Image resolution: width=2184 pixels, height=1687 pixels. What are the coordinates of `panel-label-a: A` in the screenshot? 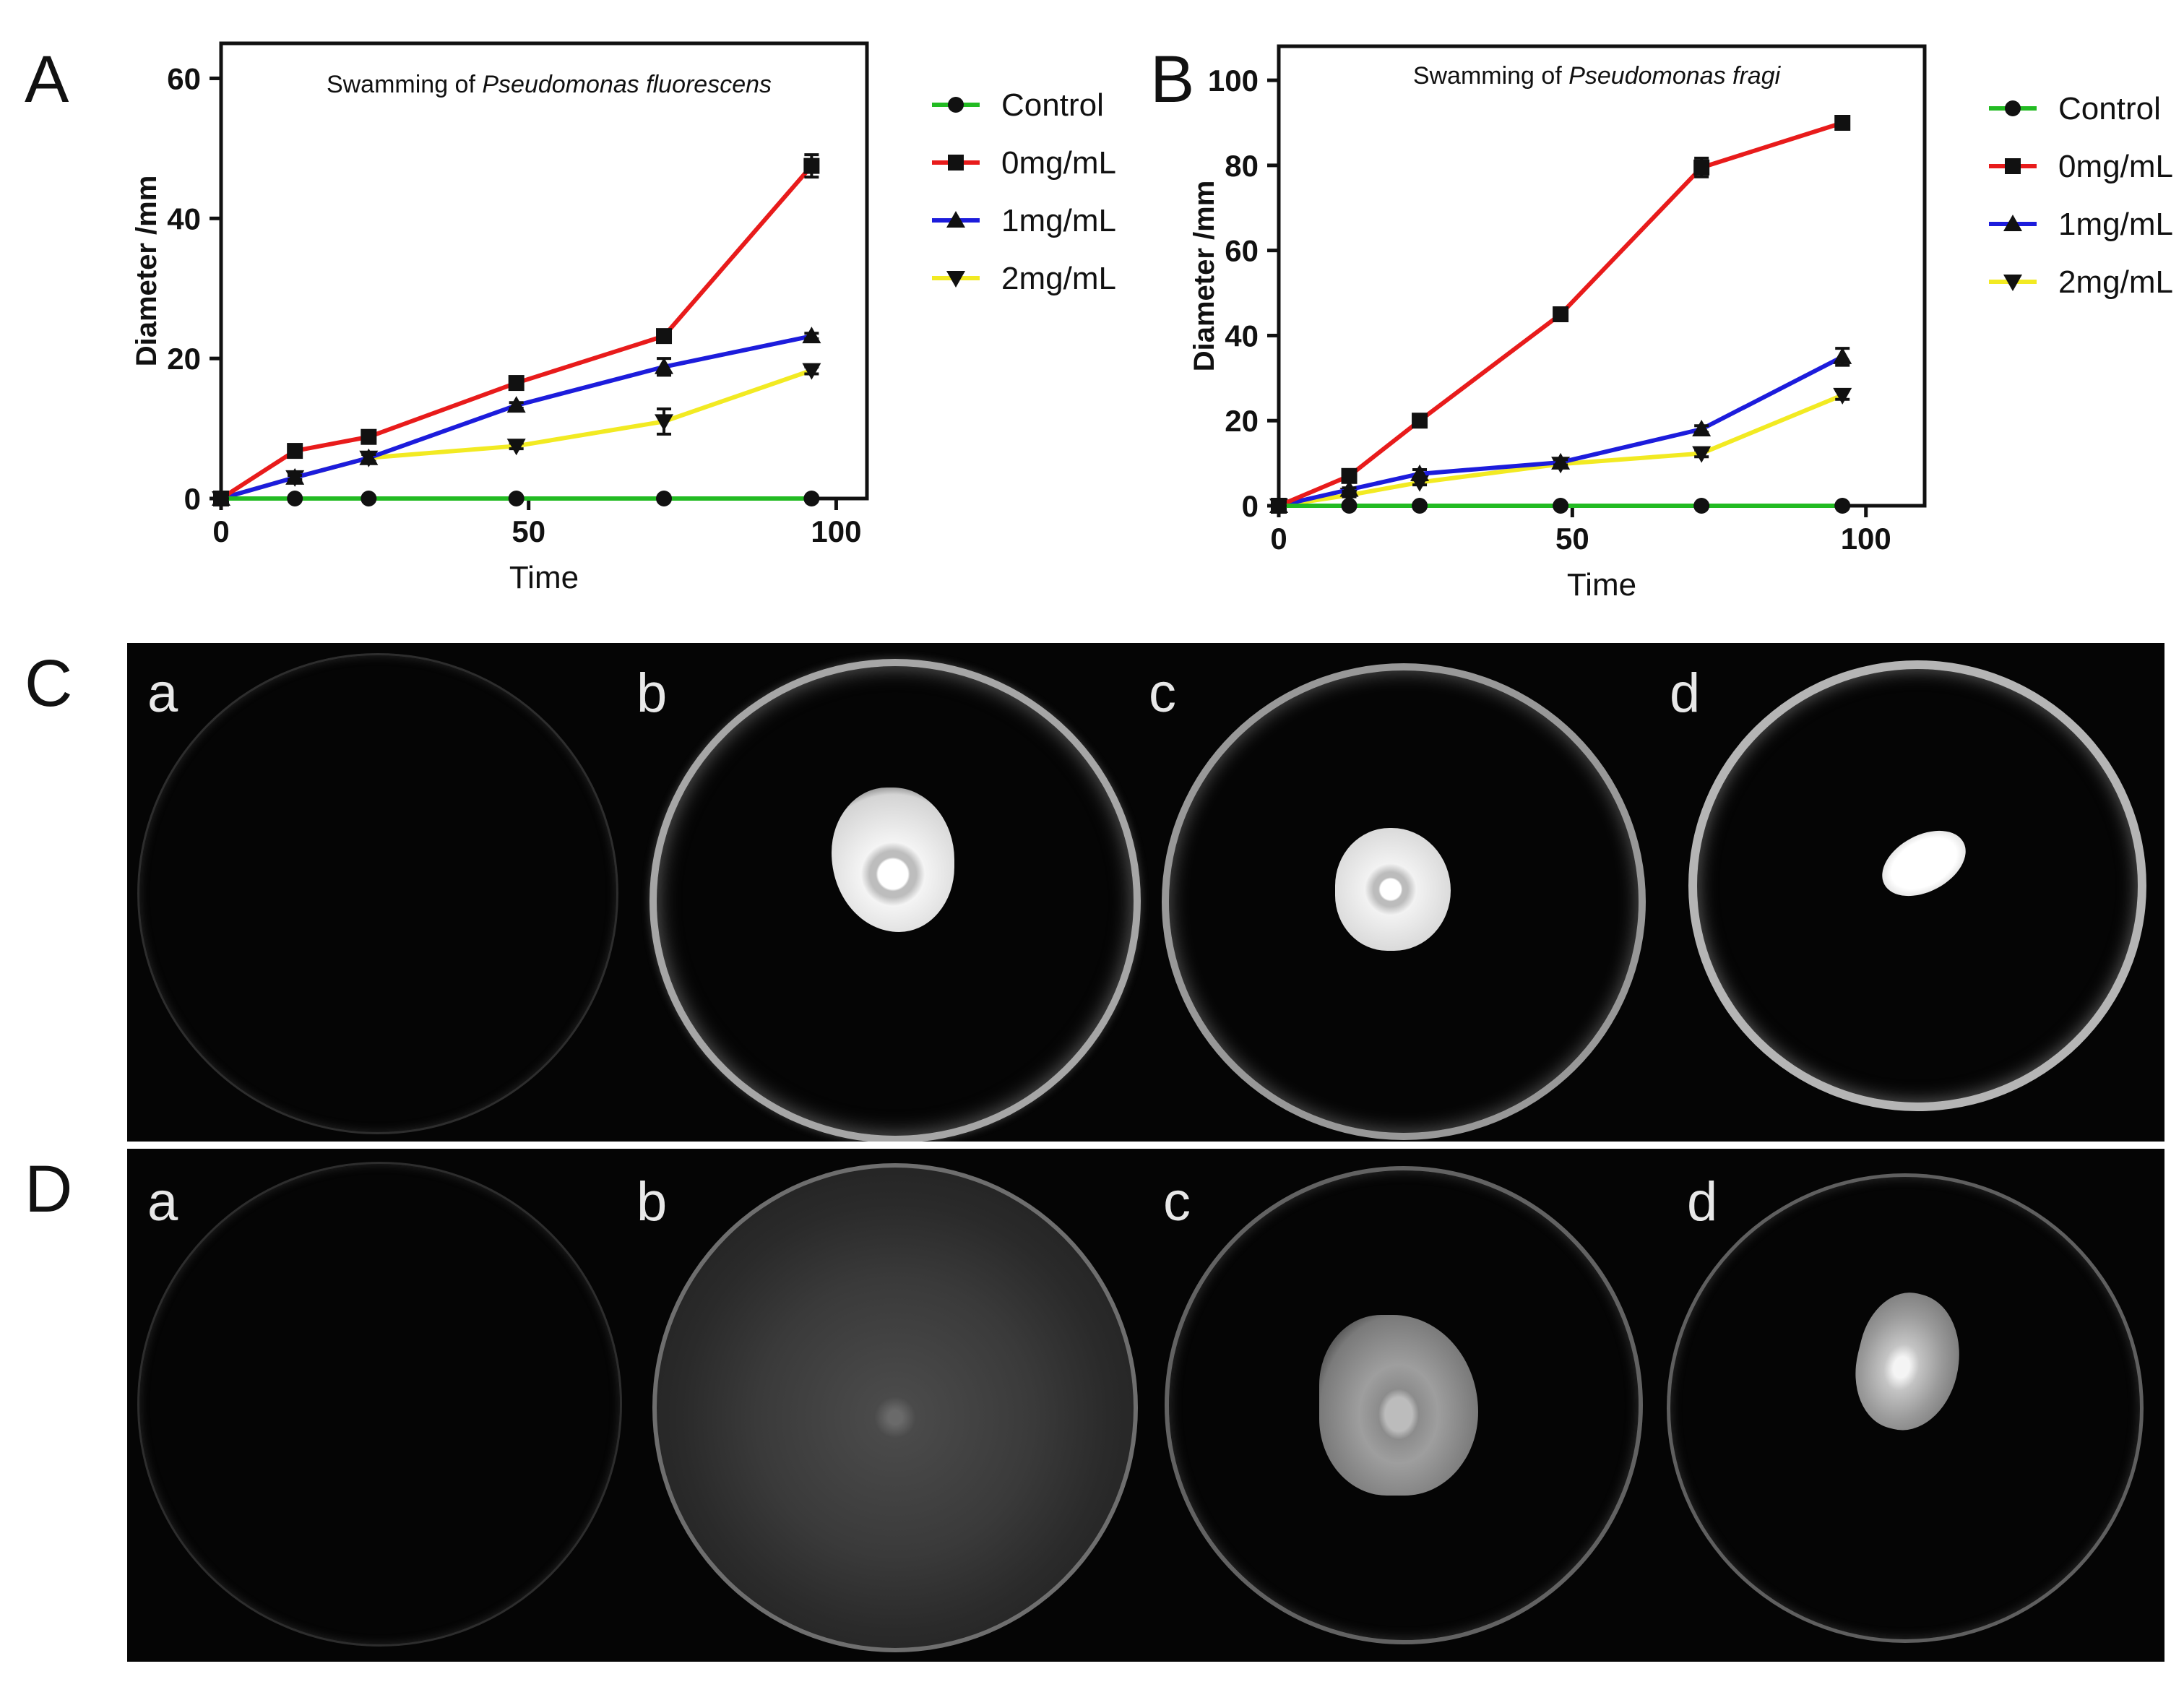 It's located at (47, 79).